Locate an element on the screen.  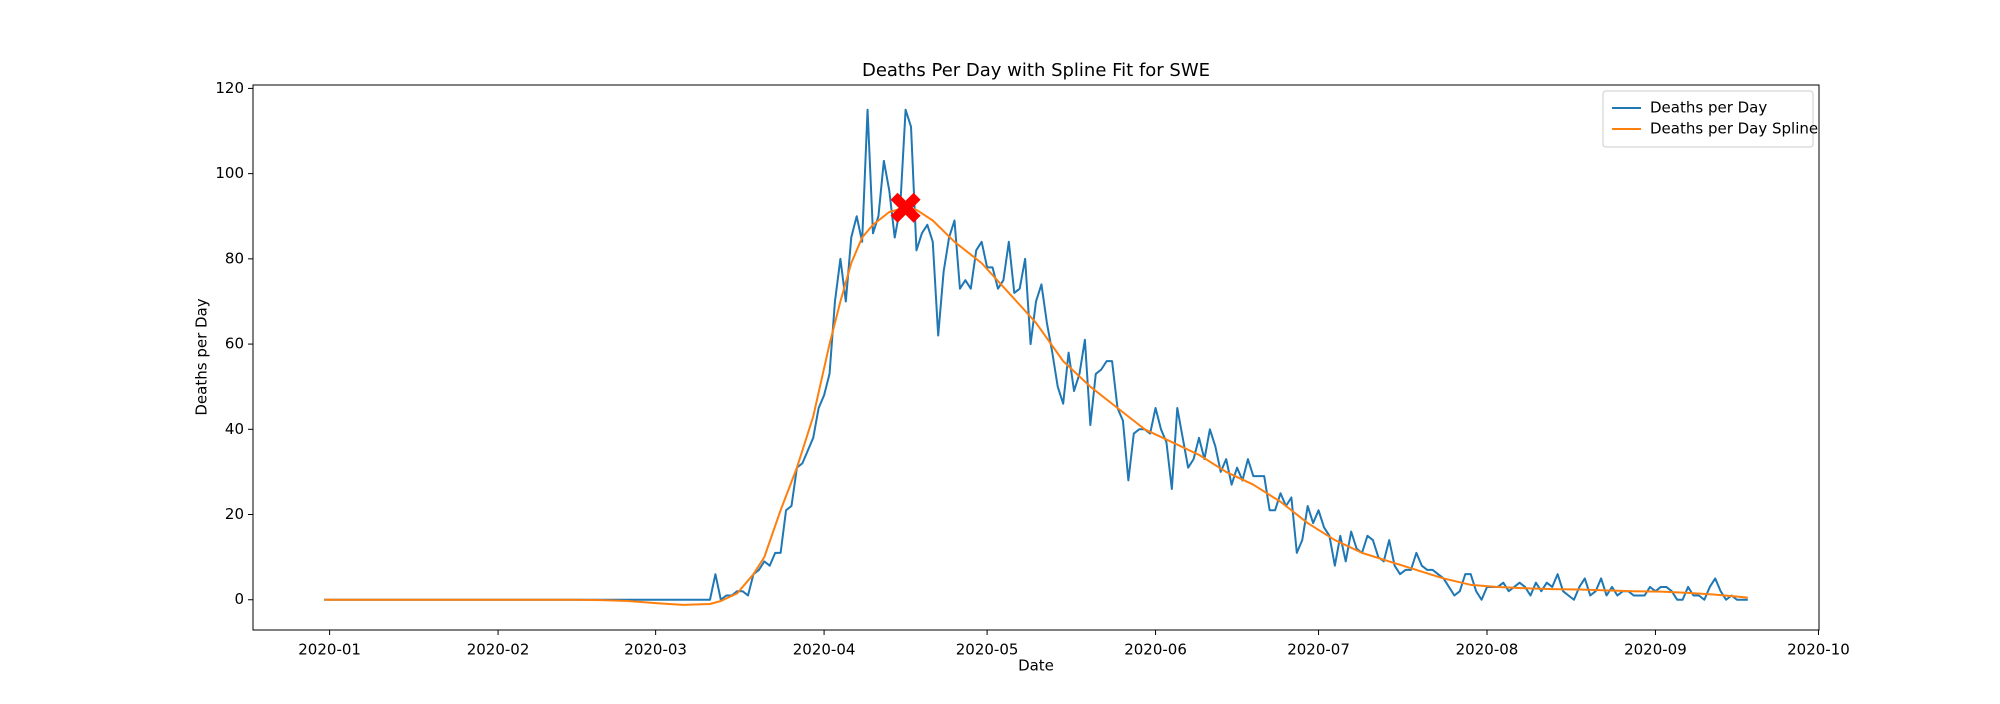
y-tick-label: 0 is located at coordinates (239, 599).